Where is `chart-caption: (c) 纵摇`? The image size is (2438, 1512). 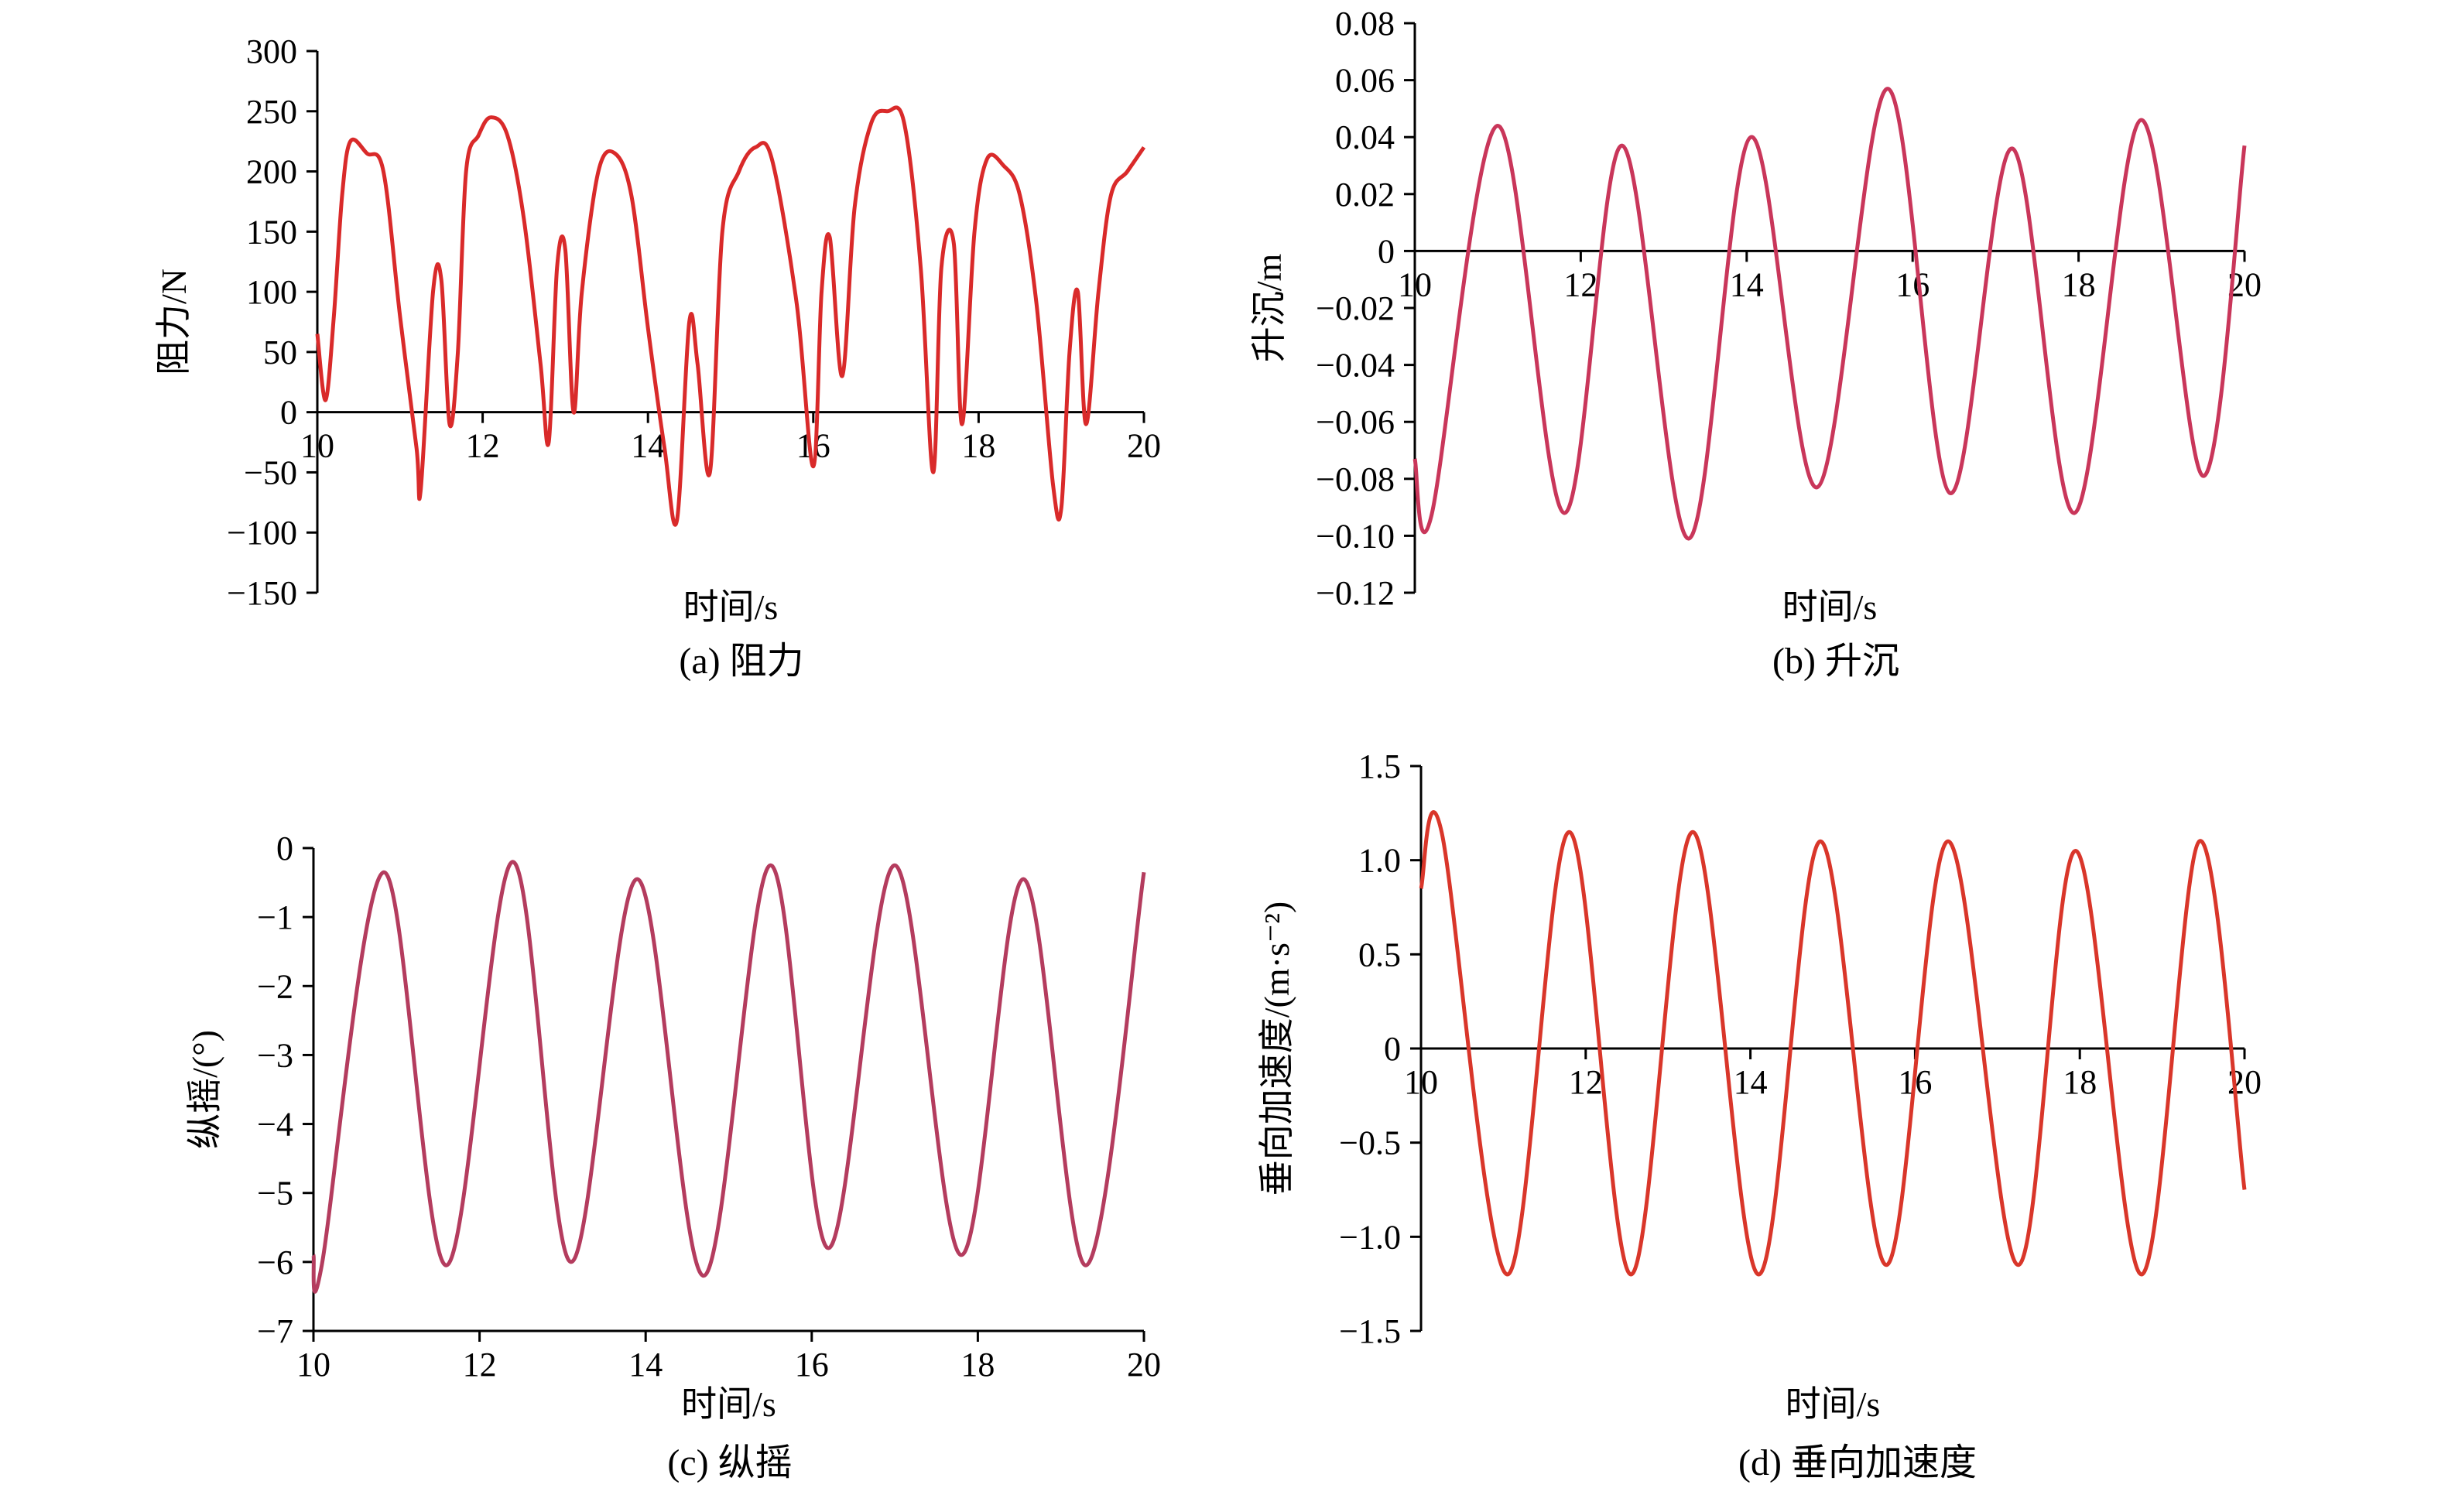
chart-caption: (c) 纵摇 is located at coordinates (729, 1462).